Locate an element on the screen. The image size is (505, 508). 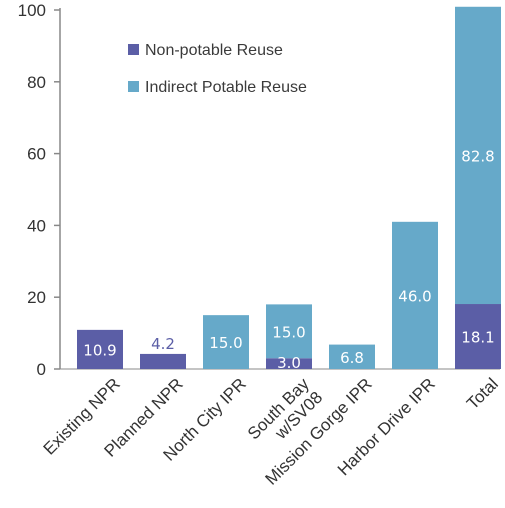
data-label-non-potable: 4.2 is located at coordinates (163, 344).